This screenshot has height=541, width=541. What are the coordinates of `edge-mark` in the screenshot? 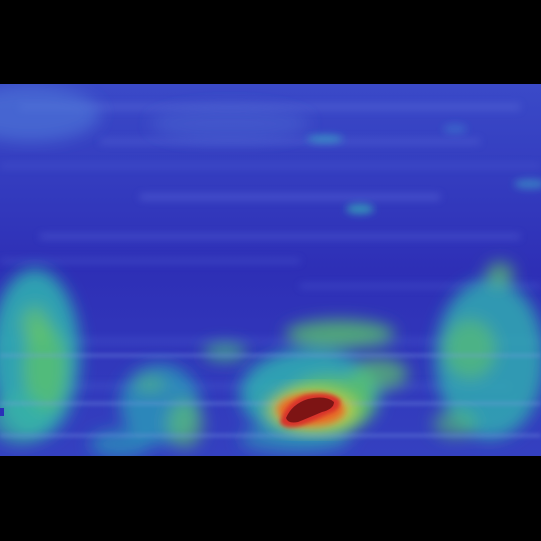 It's located at (2, 412).